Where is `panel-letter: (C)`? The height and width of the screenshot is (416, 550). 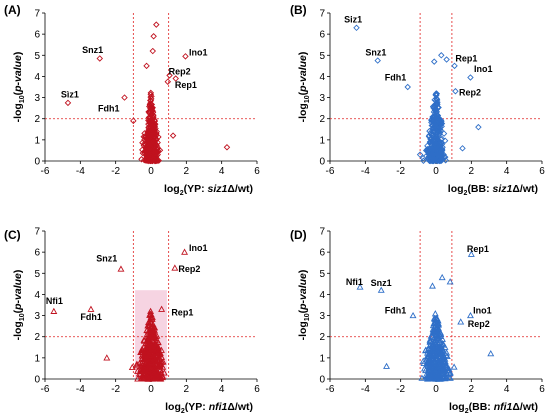 panel-letter: (C) is located at coordinates (12, 235).